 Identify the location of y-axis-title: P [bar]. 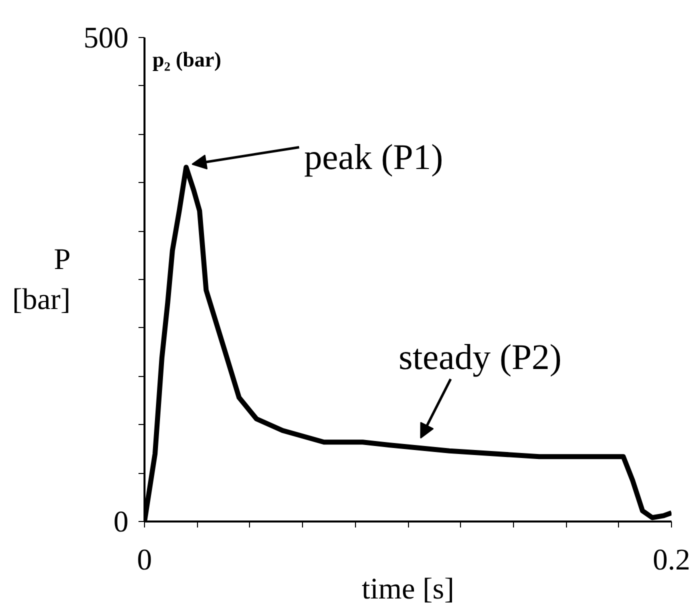
(41, 279).